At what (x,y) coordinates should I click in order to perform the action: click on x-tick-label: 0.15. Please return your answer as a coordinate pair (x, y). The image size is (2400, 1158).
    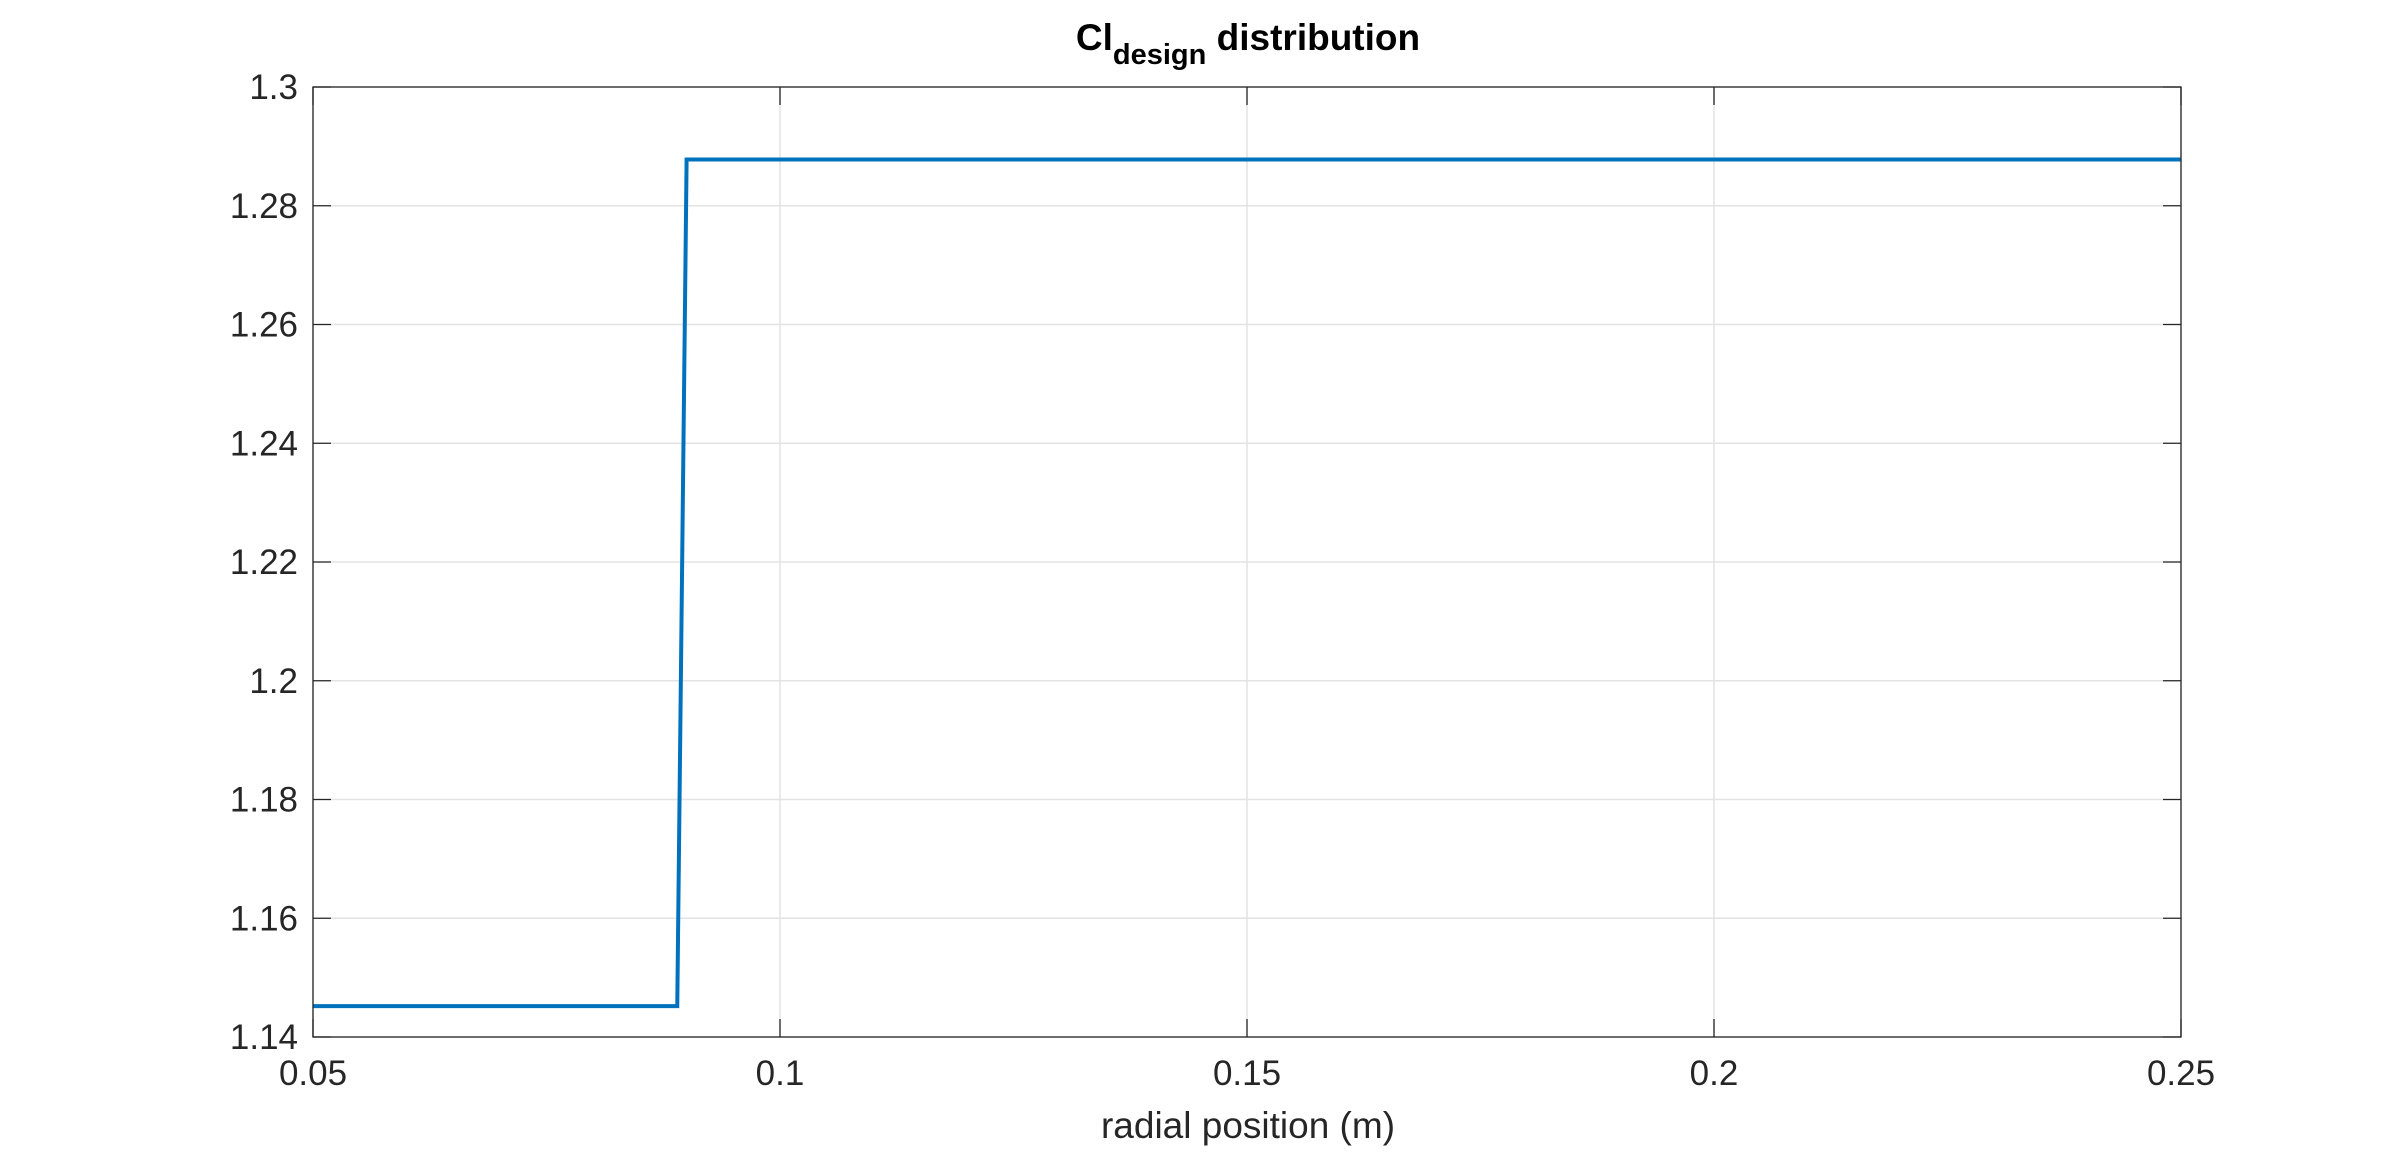
    Looking at the image, I should click on (1247, 1073).